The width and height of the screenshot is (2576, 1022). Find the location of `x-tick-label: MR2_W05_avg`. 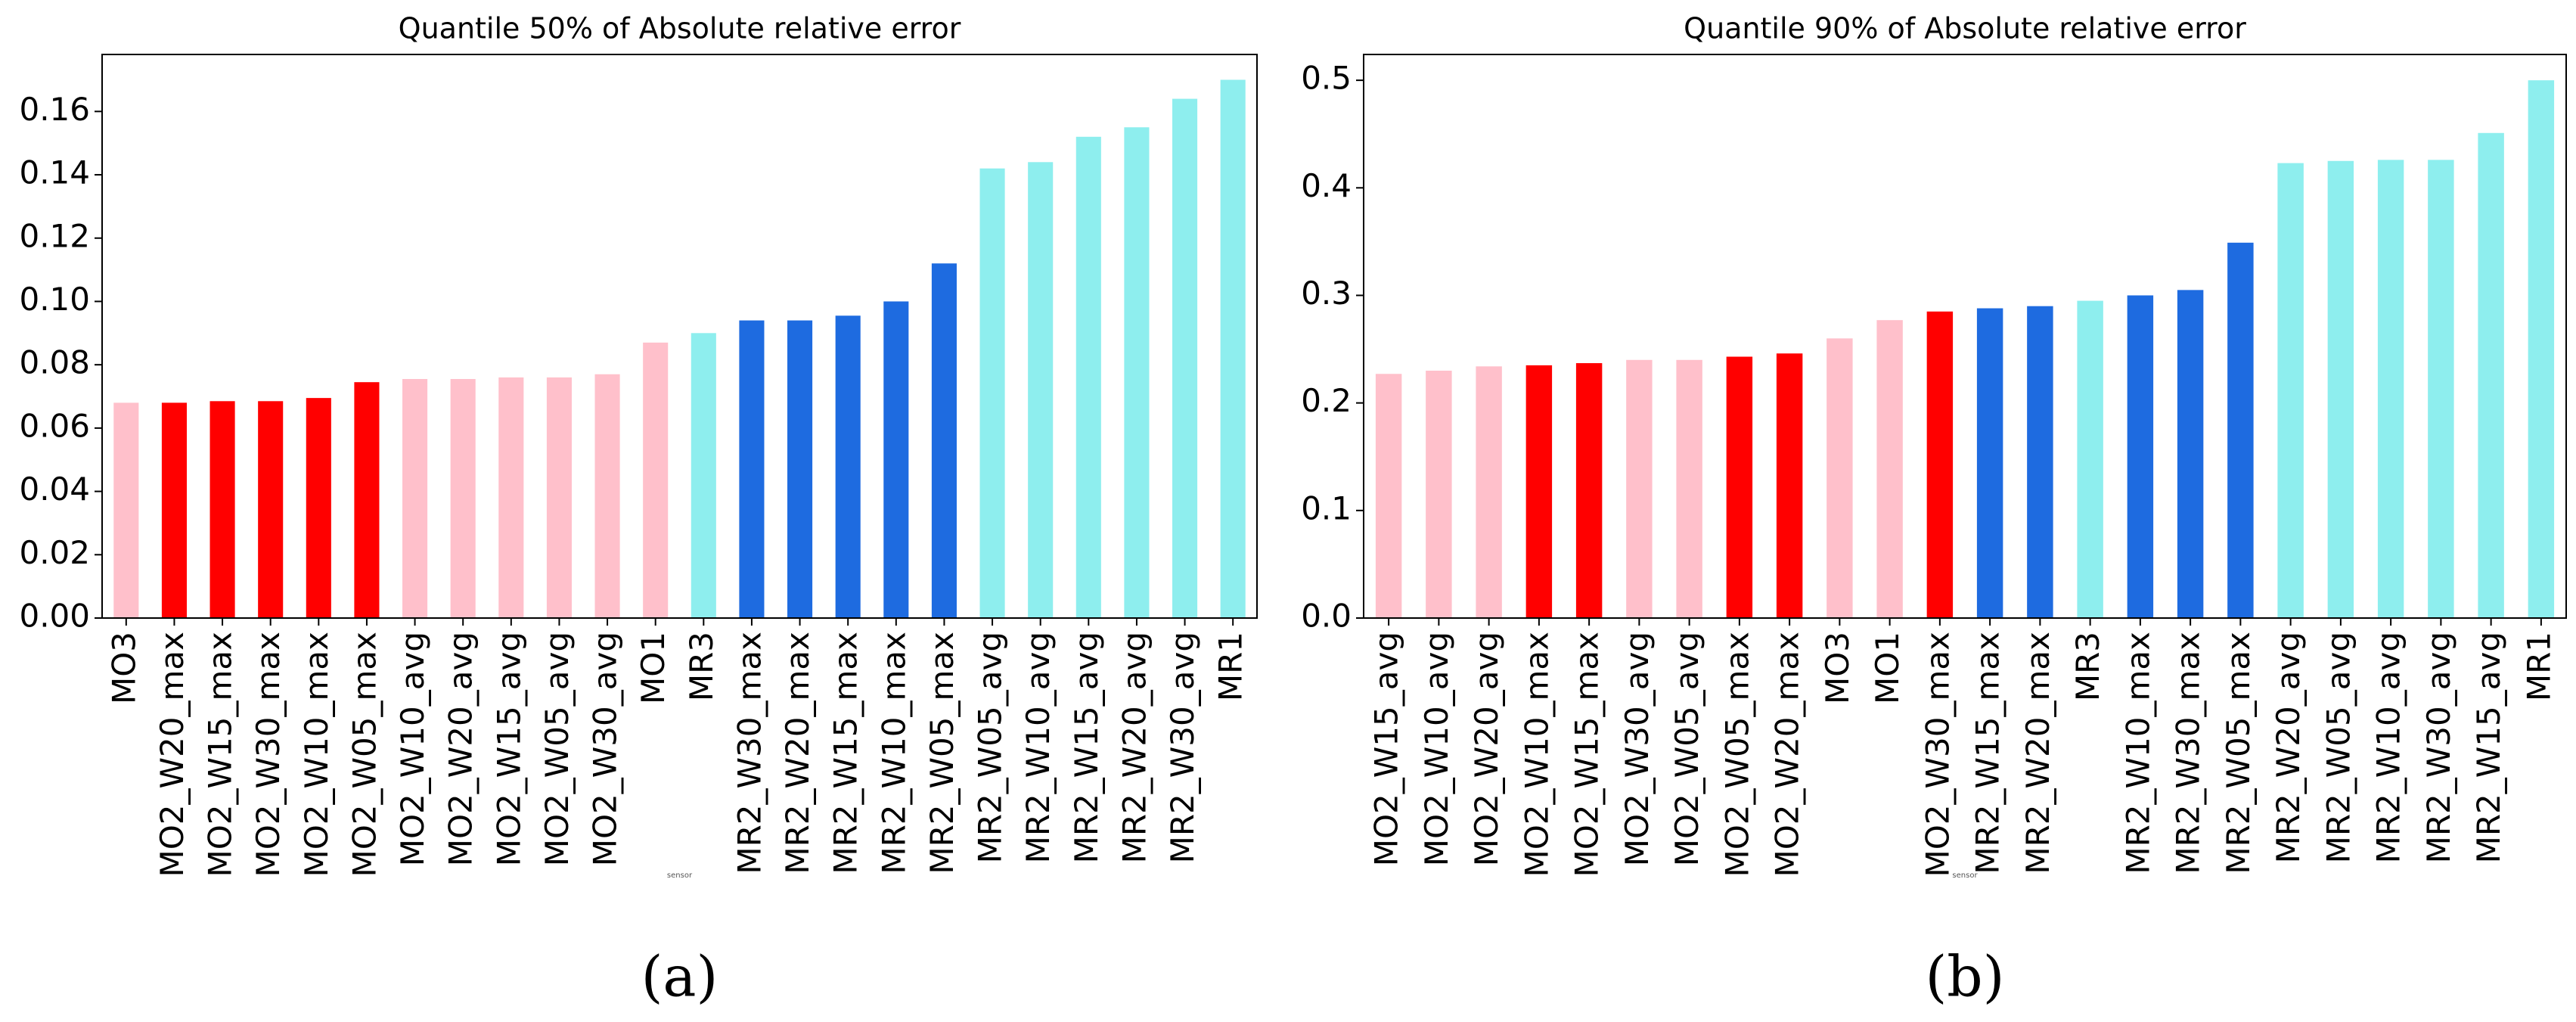

x-tick-label: MR2_W05_avg is located at coordinates (990, 747).